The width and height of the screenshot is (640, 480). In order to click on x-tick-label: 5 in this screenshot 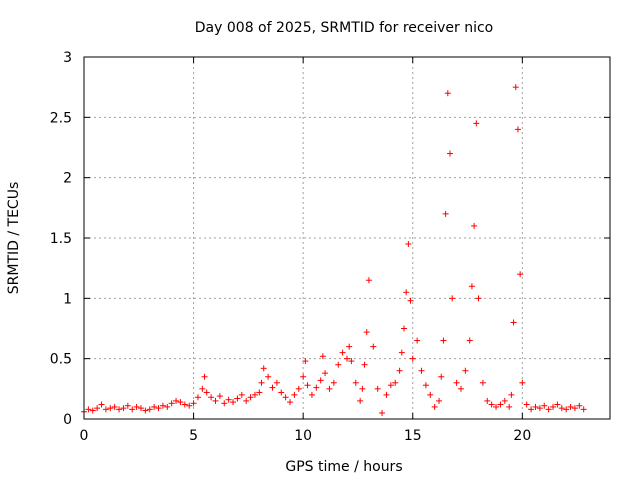, I will do `click(193, 436)`.